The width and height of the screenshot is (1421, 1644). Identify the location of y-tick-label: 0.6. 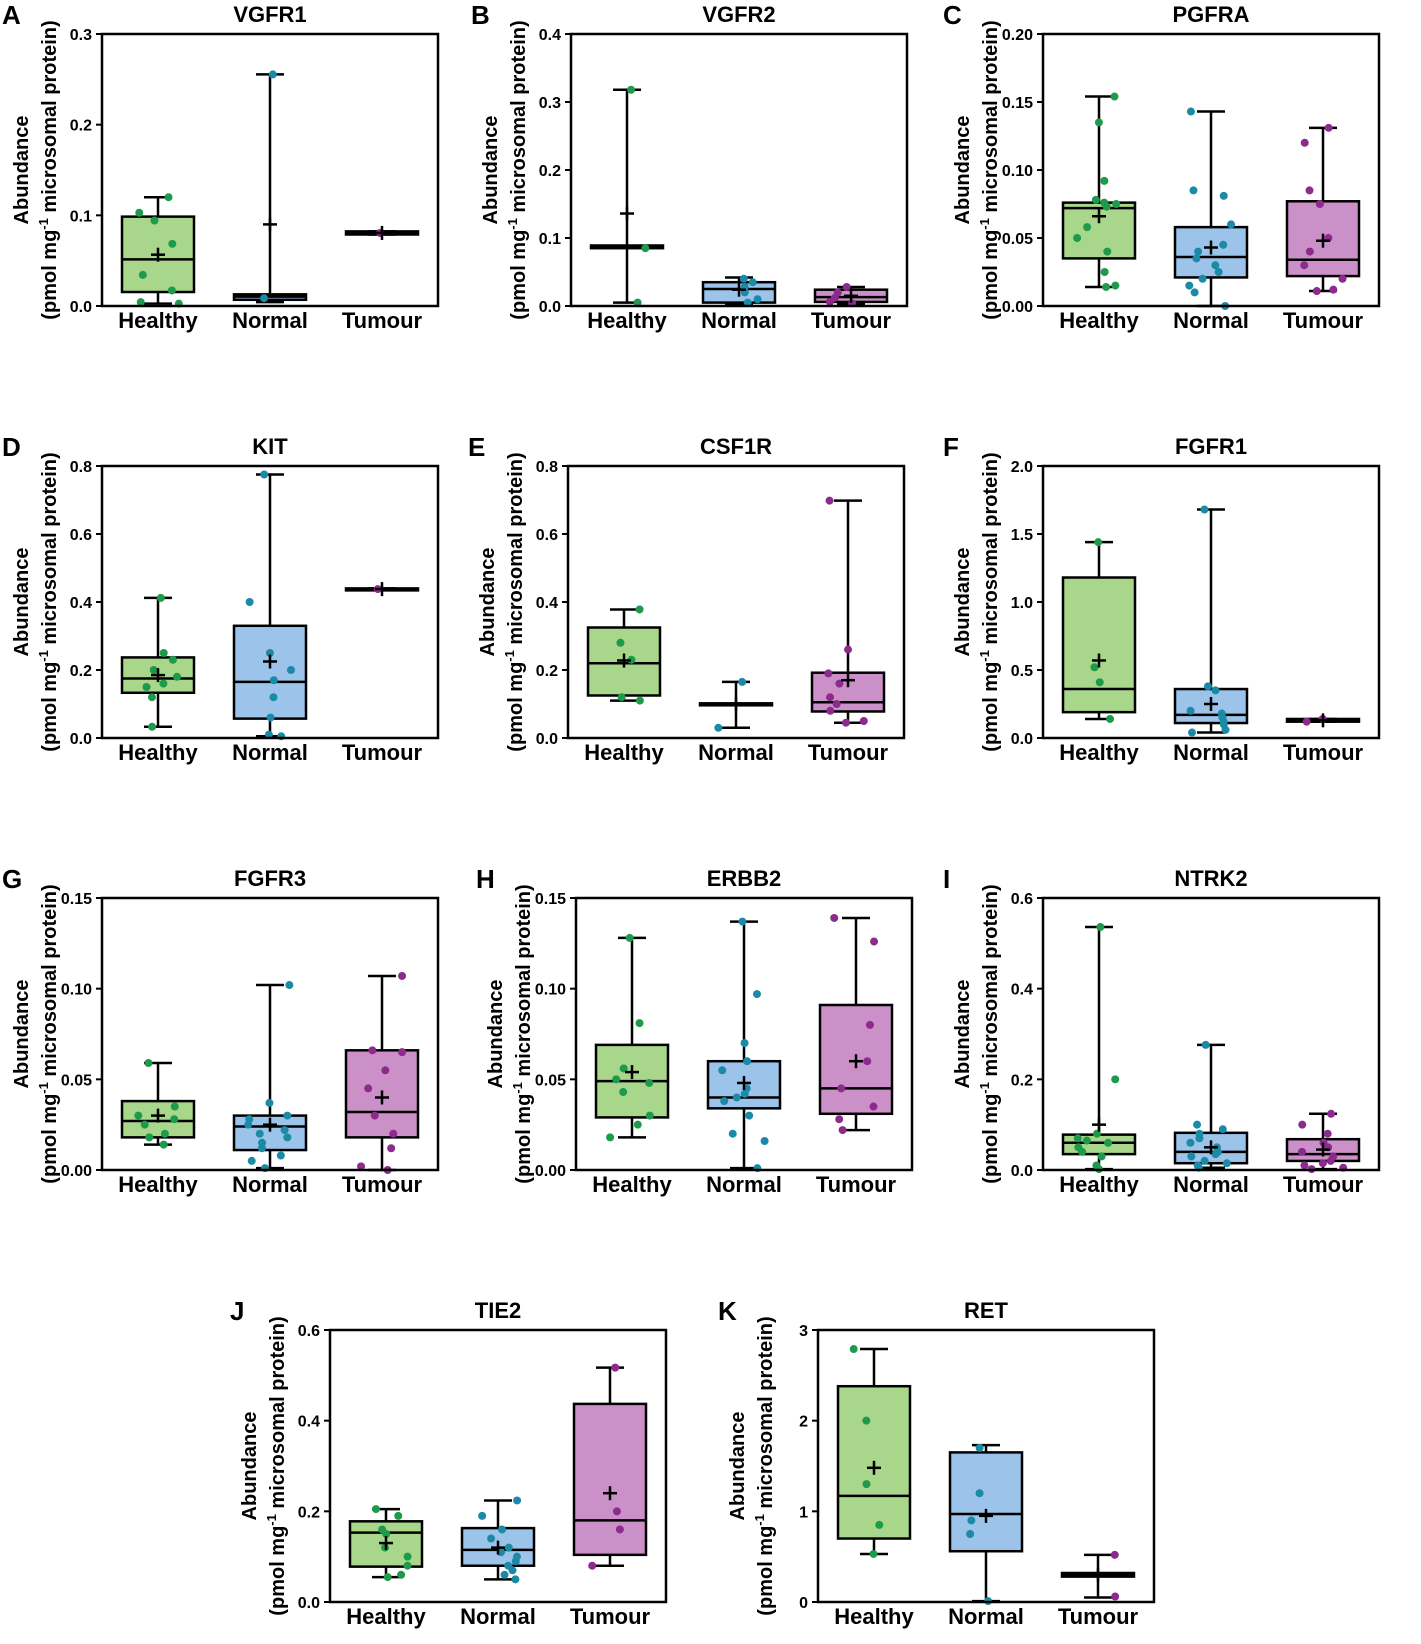
(81, 535).